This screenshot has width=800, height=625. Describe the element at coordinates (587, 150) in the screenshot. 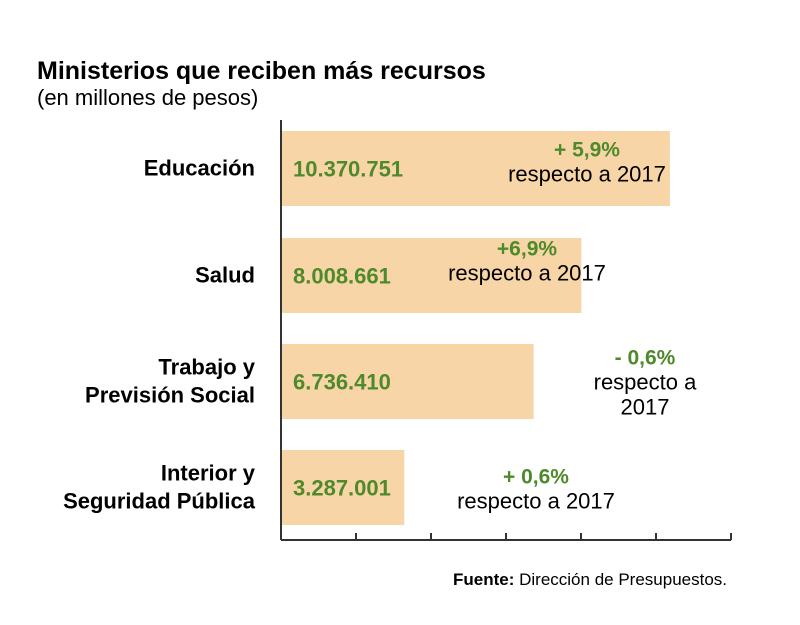

I see `change-percent: + 5,9%` at that location.